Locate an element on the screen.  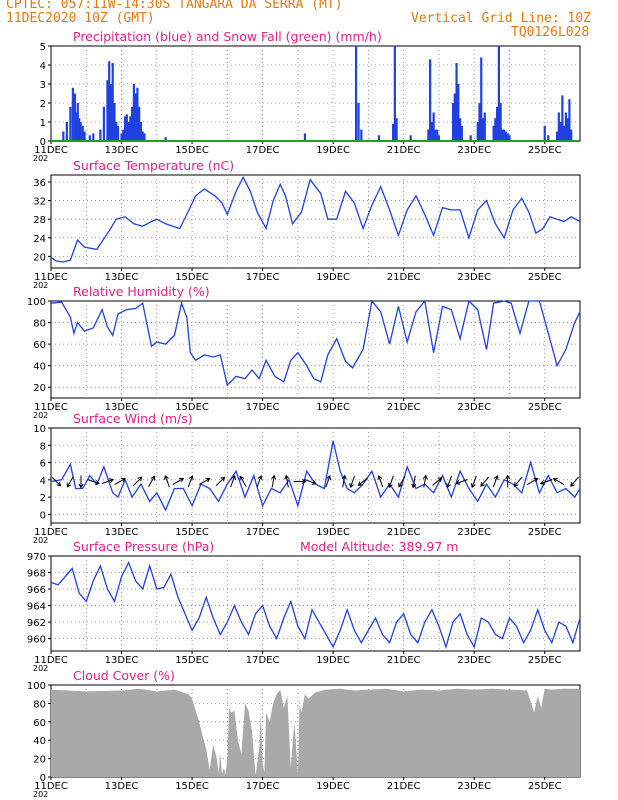
x-tick-label: 25DEC is located at coordinates (545, 786).